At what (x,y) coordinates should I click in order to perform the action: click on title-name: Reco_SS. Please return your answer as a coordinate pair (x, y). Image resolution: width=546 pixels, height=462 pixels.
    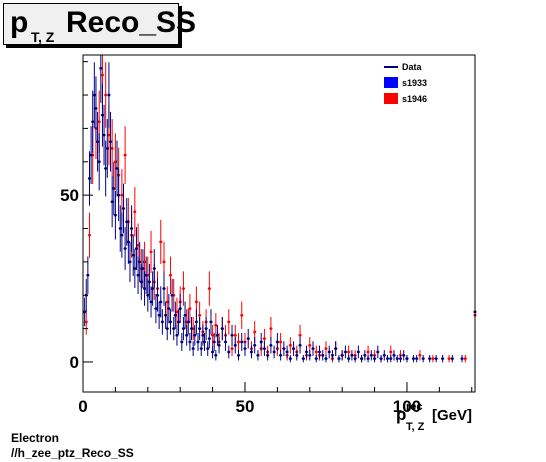
    Looking at the image, I should click on (131, 22).